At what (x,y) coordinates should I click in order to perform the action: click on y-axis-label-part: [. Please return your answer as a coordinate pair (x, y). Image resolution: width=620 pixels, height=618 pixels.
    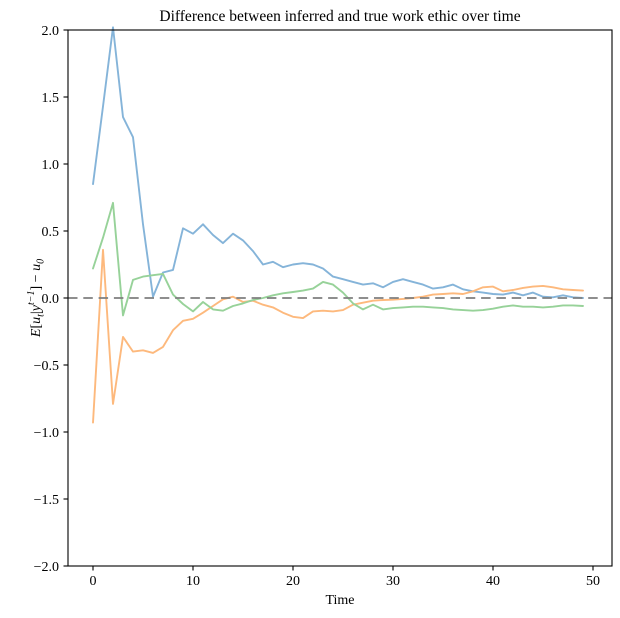
    Looking at the image, I should click on (36, 326).